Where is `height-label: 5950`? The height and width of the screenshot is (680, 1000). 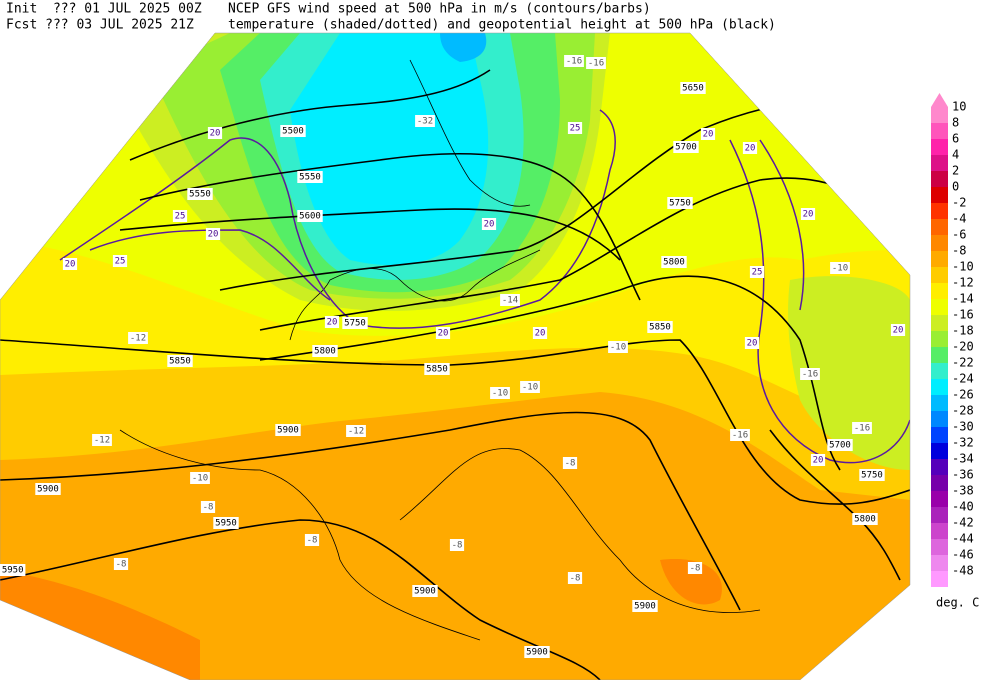
height-label: 5950 is located at coordinates (226, 524).